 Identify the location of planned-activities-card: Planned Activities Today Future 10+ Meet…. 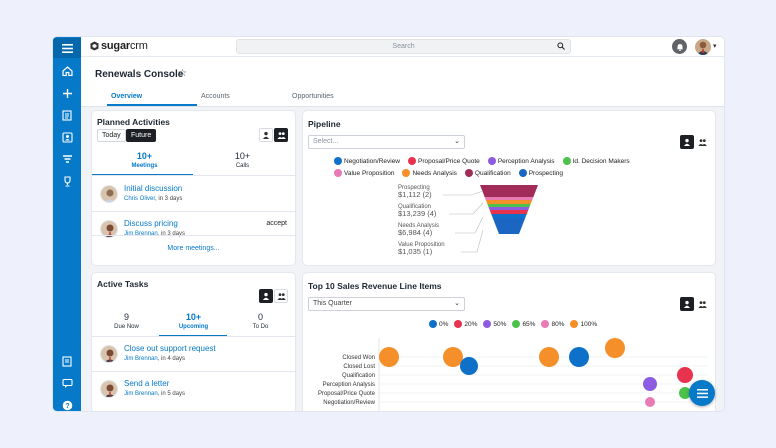
(193, 188).